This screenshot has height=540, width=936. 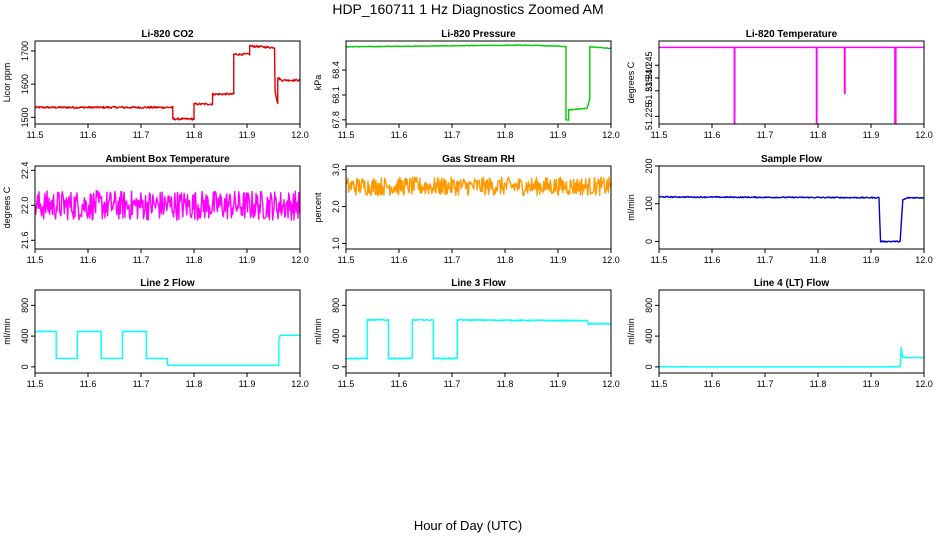 I want to click on y-tick-label: 3.0, so click(x=336, y=169).